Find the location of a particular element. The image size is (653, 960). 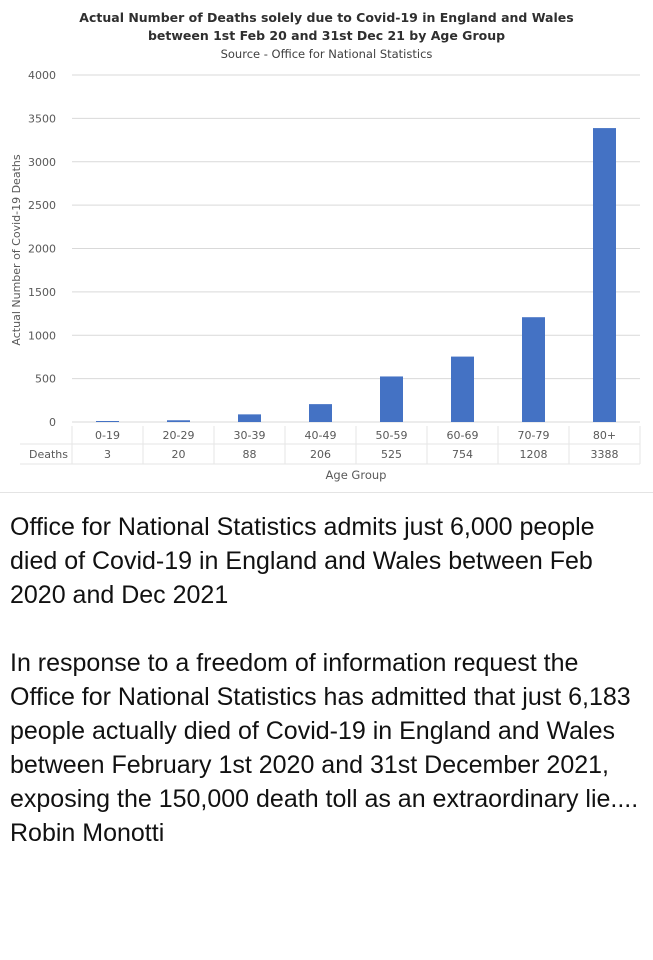

data-label: 3388 is located at coordinates (605, 454).